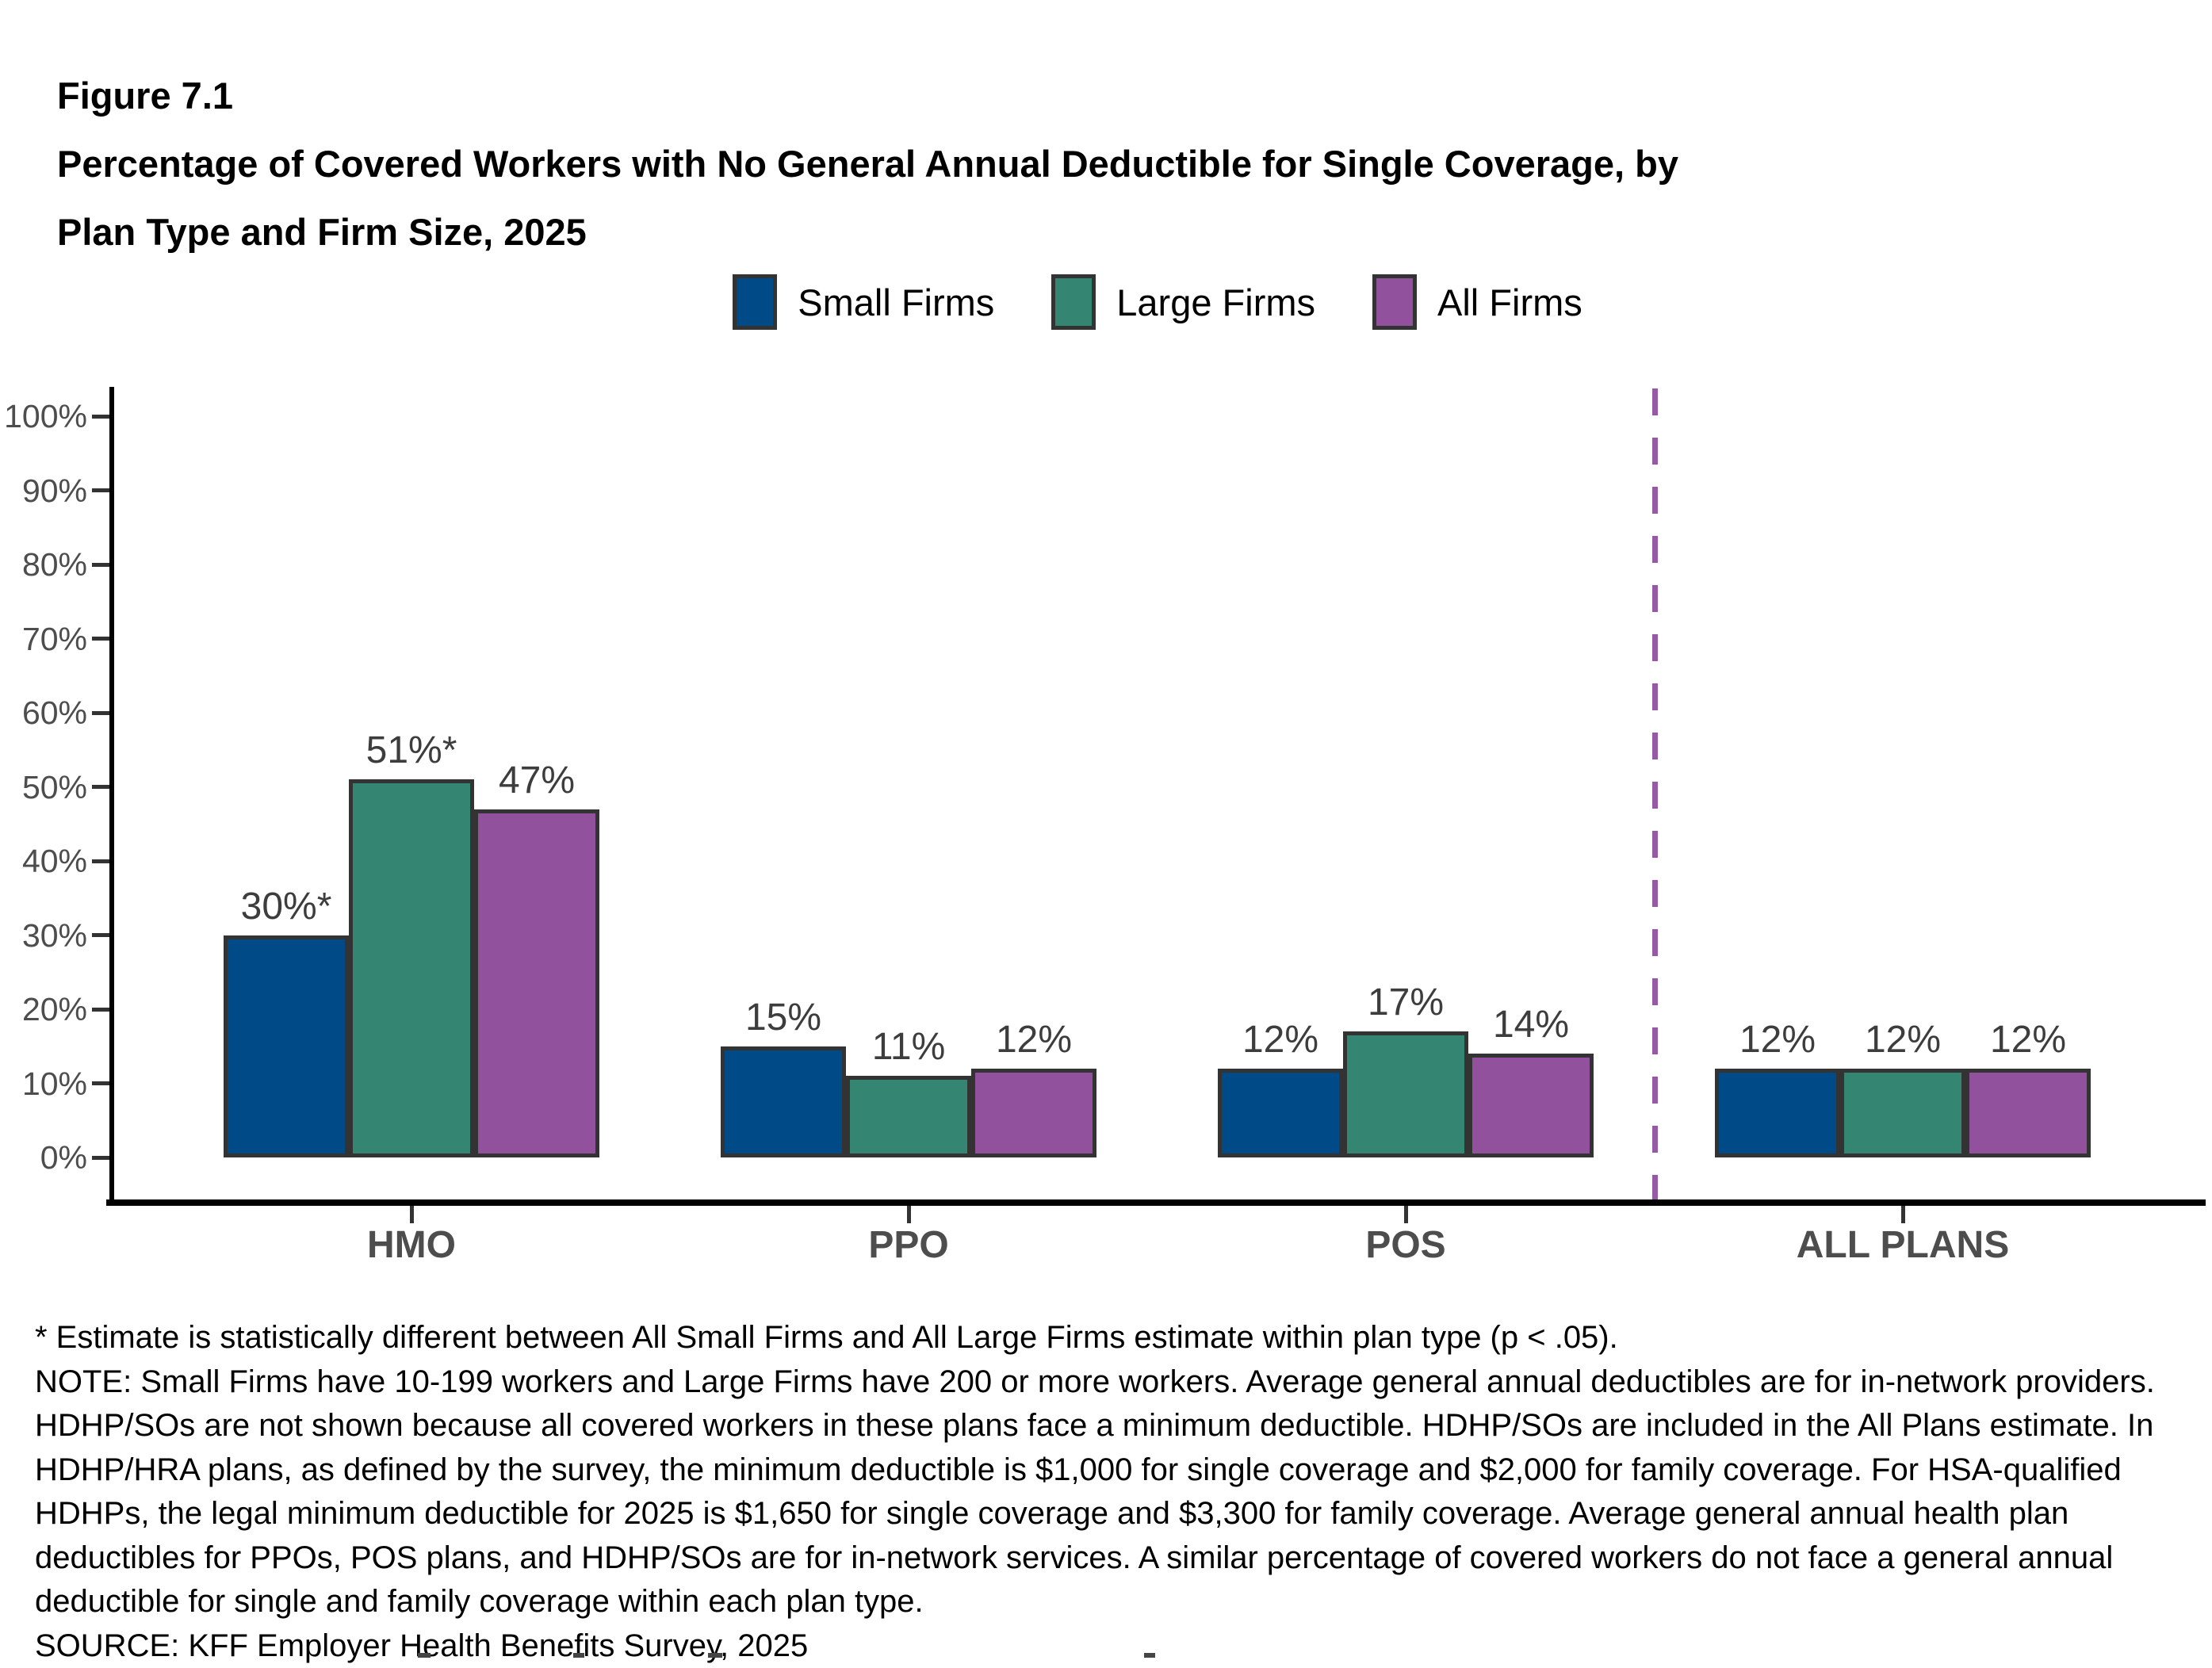 The image size is (2212, 1668). I want to click on bar-all-plans-large-firms, so click(1903, 1113).